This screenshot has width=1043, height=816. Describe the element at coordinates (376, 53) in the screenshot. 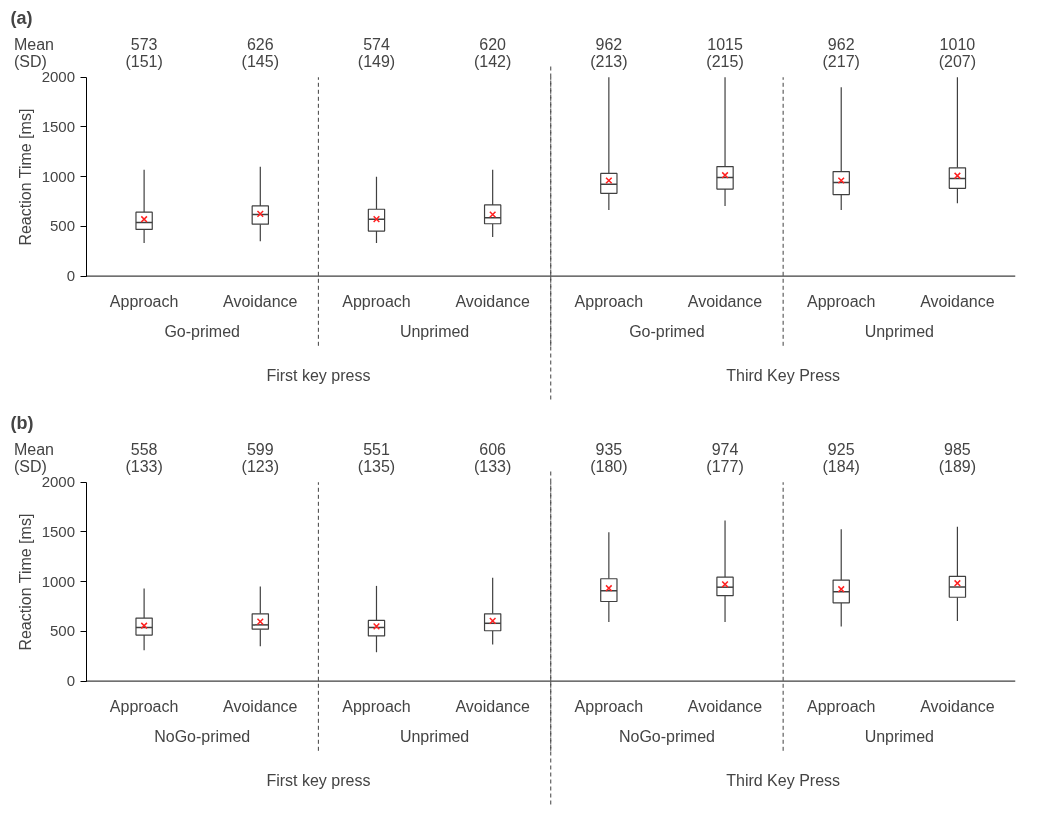

I see `text: 574 (149)` at that location.